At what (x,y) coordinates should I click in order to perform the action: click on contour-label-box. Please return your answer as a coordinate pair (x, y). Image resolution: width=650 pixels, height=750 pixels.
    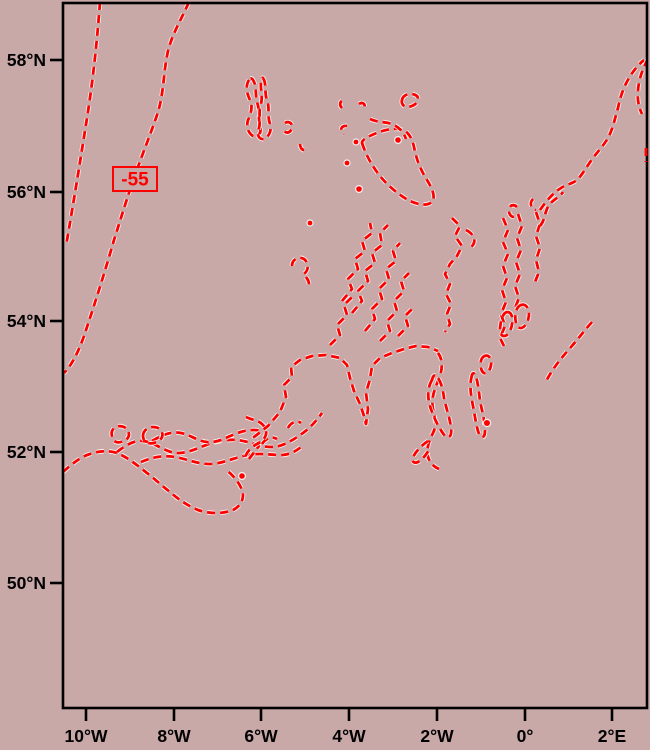
    Looking at the image, I should click on (135, 179).